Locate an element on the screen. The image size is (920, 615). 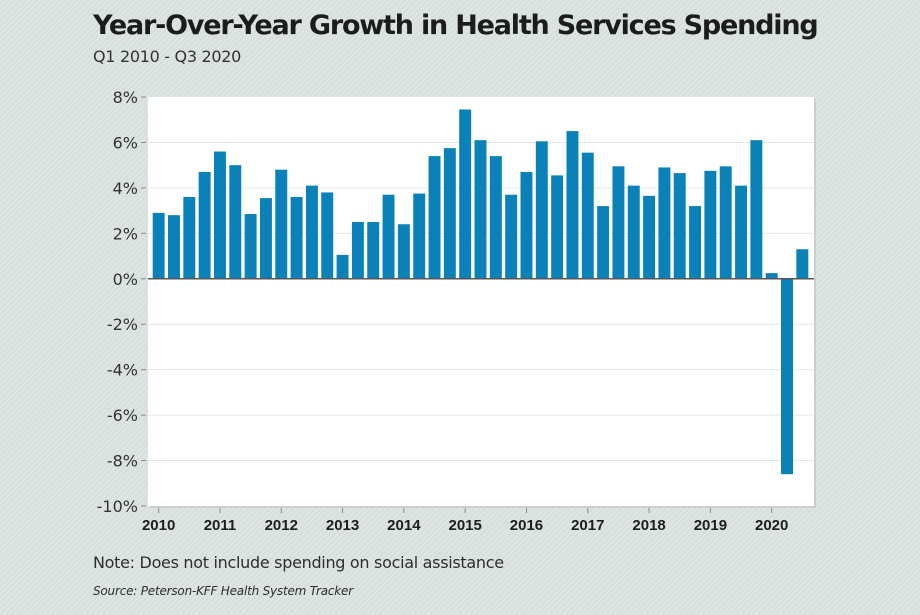
x-tick-label: 2010 is located at coordinates (158, 525).